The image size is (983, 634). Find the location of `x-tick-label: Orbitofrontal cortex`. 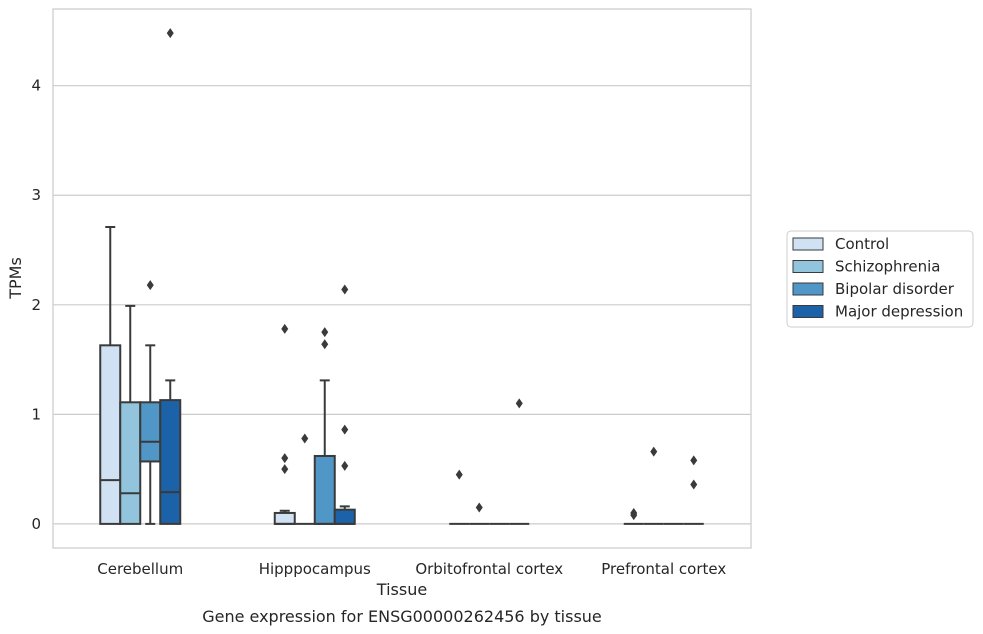

x-tick-label: Orbitofrontal cortex is located at coordinates (489, 569).